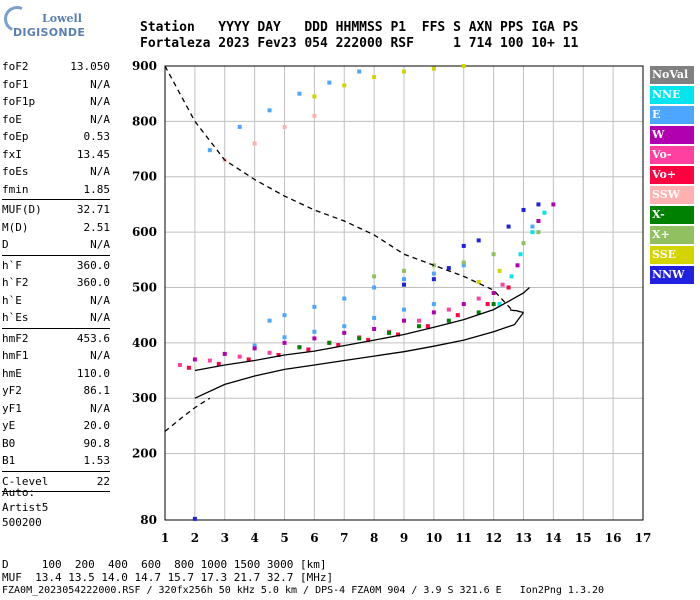  I want to click on y-tick-label: 500, so click(144, 287).